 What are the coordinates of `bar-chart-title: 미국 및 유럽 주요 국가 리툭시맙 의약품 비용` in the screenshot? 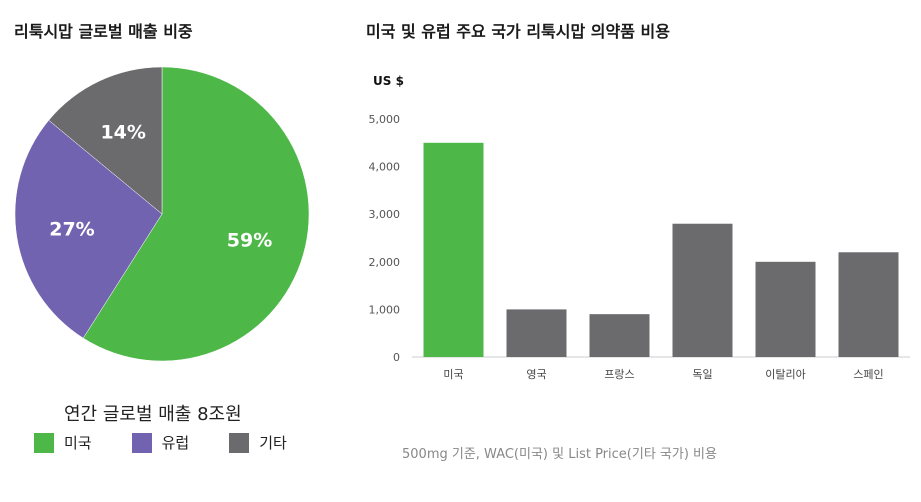 It's located at (518, 31).